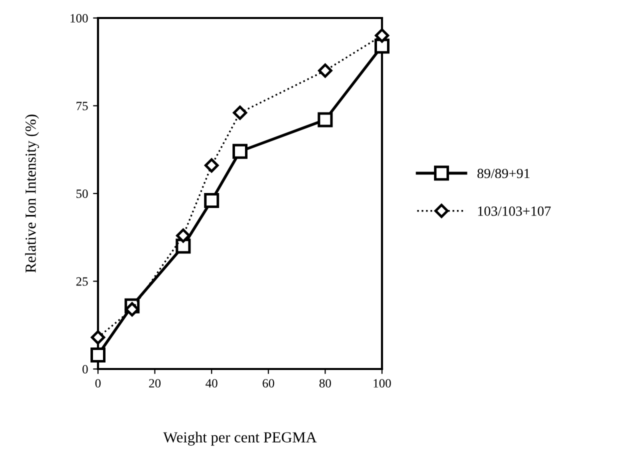  Describe the element at coordinates (85, 369) in the screenshot. I see `y-tick-label: 0` at that location.